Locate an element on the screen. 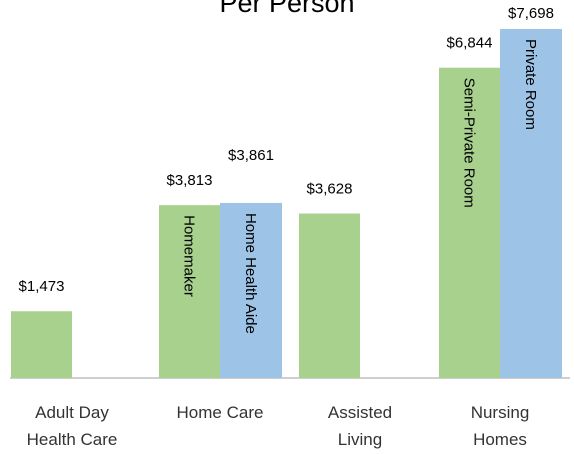 This screenshot has height=454, width=574. value-label: $7,698 is located at coordinates (531, 13).